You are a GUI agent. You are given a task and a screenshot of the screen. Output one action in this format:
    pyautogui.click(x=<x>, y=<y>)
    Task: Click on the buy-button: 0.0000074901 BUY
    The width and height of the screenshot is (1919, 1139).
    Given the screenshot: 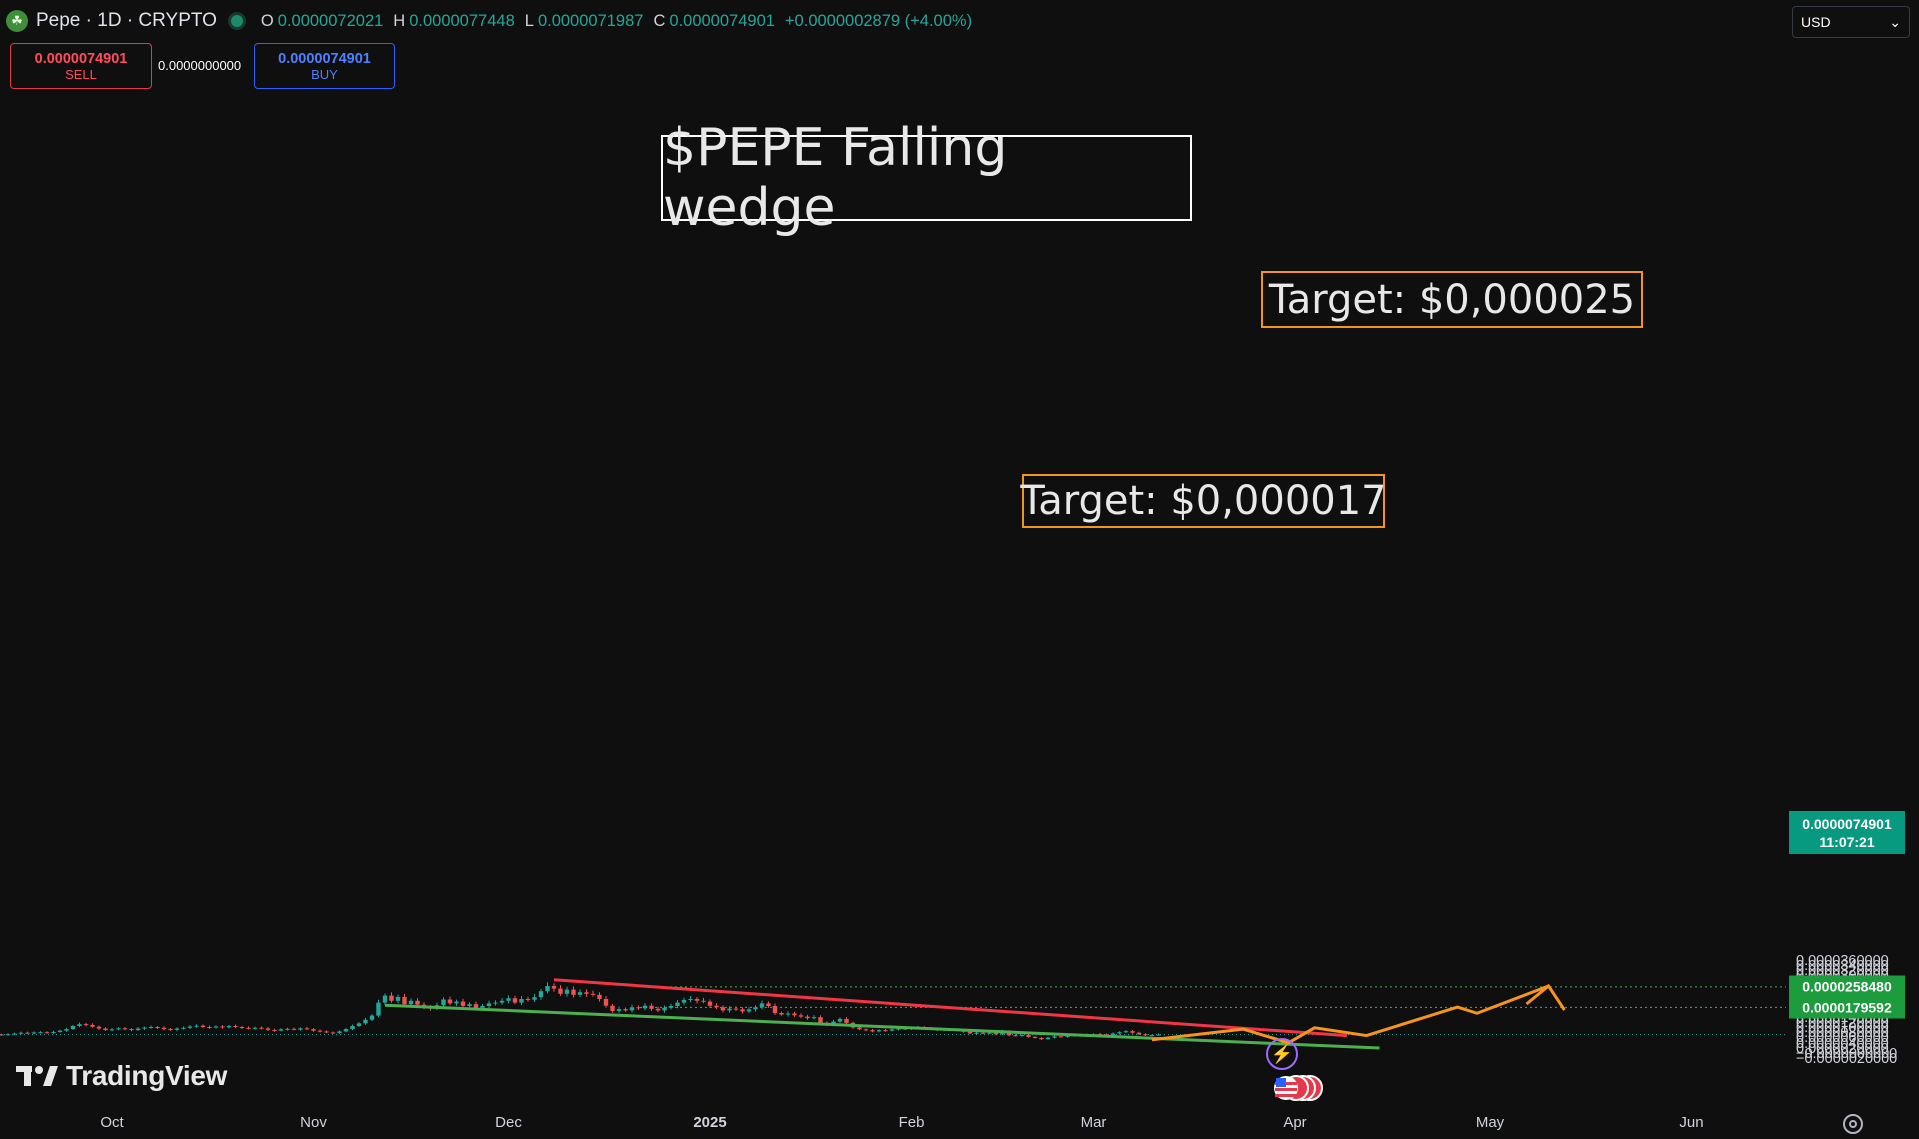 What is the action you would take?
    pyautogui.click(x=324, y=66)
    